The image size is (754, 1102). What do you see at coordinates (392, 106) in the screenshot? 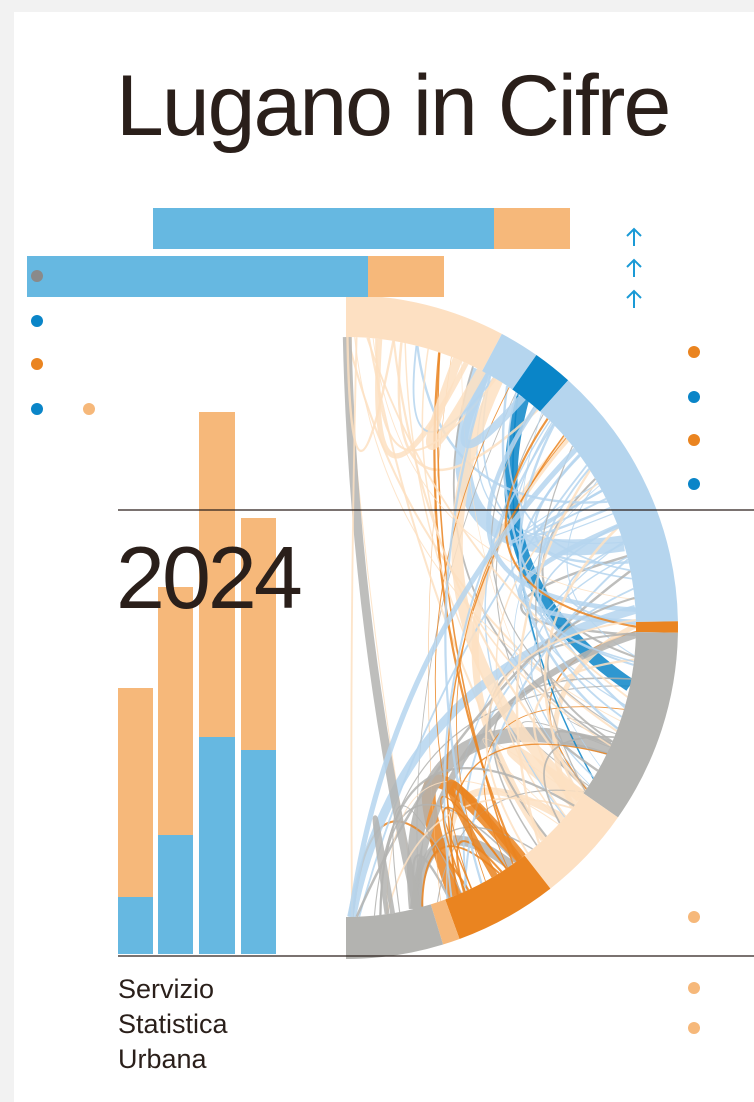
I see `title: Lugano in Cifre` at bounding box center [392, 106].